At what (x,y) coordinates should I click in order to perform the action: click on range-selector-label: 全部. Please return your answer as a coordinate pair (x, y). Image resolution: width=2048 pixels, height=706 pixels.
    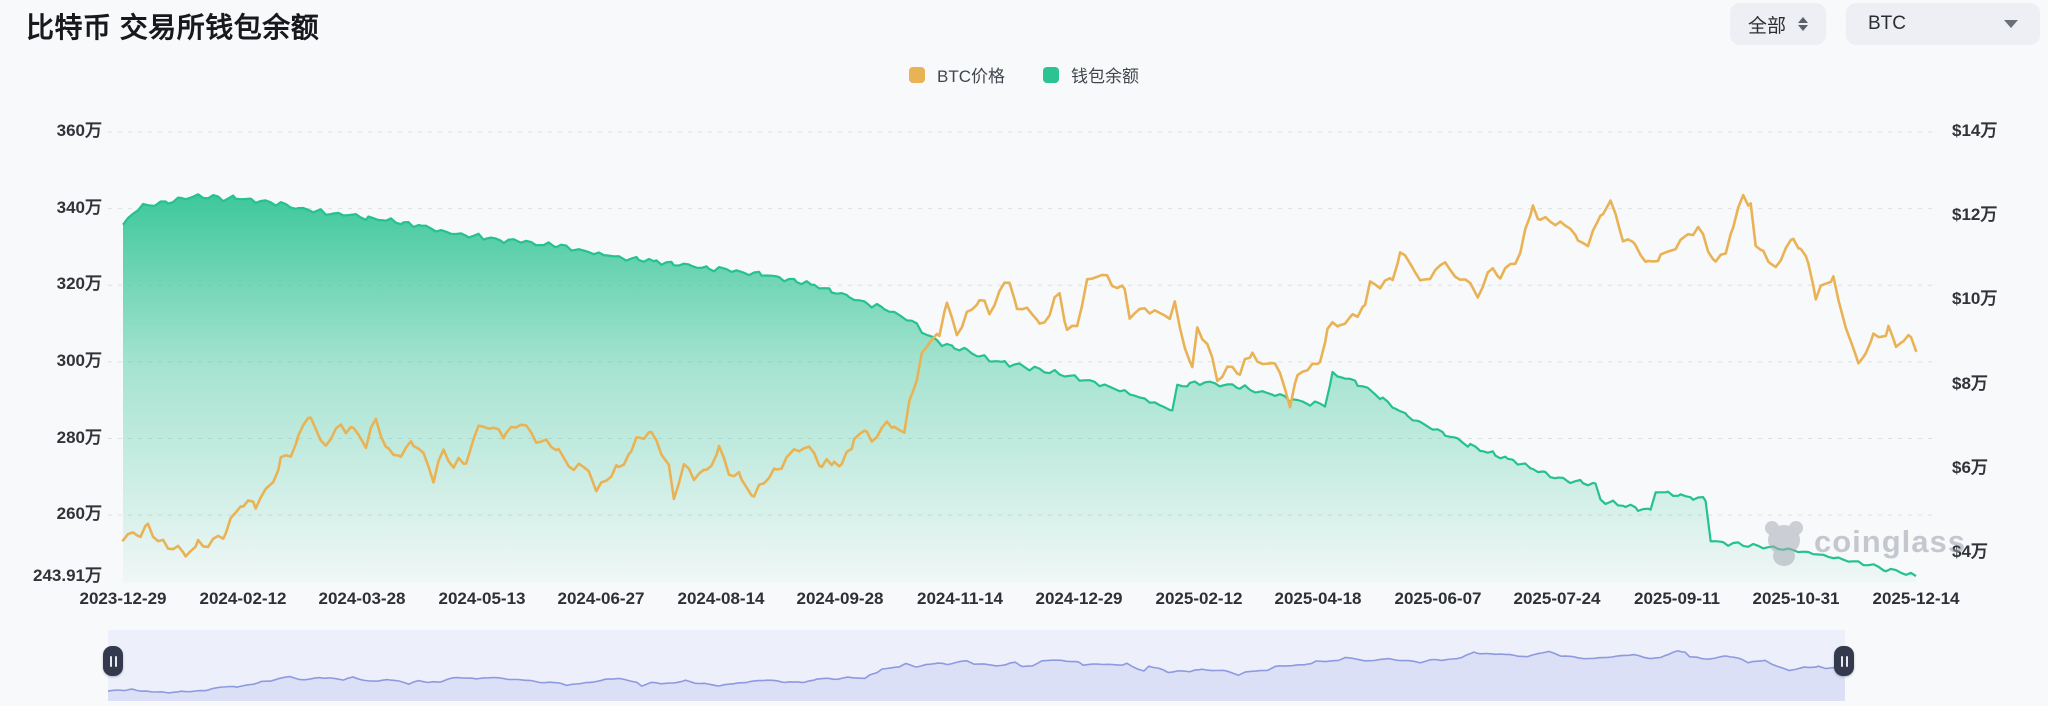
    Looking at the image, I should click on (1766, 26).